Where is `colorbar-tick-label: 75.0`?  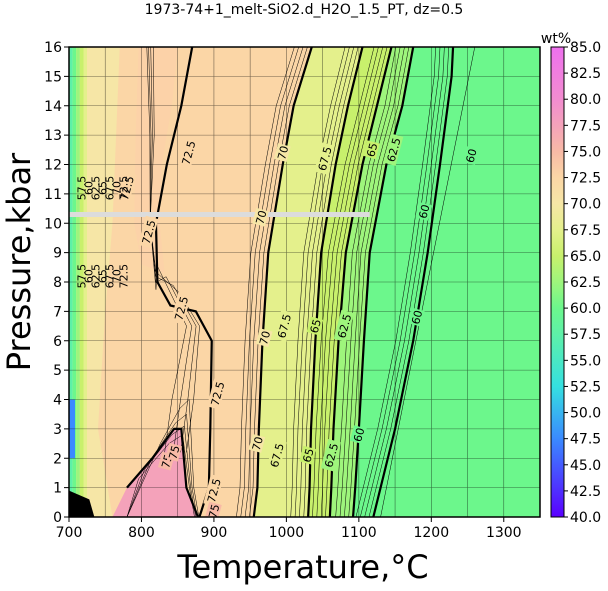
colorbar-tick-label: 75.0 is located at coordinates (585, 152).